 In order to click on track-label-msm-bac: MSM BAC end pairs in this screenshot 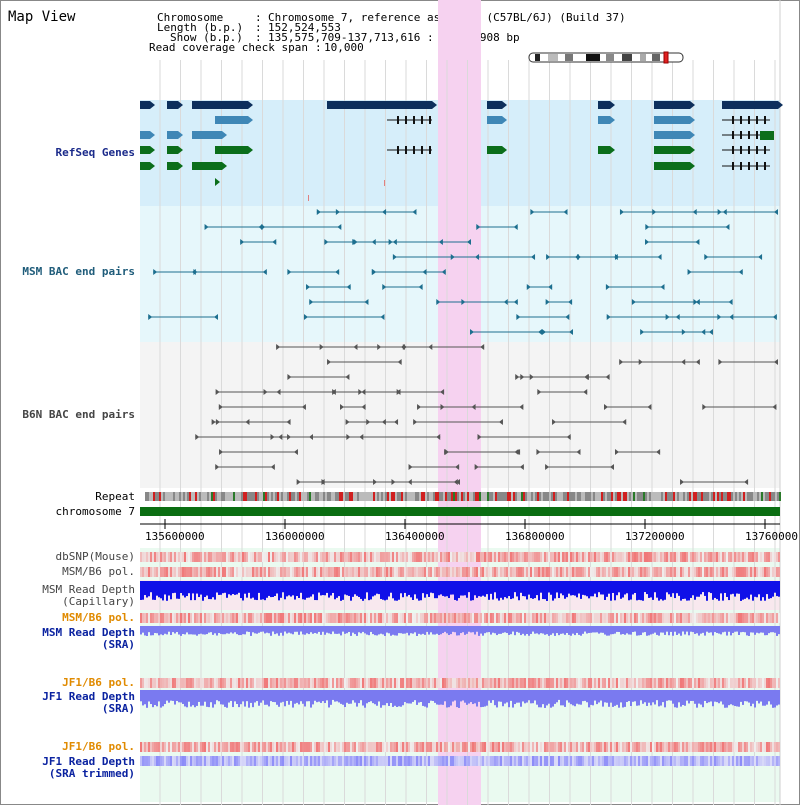, I will do `click(78, 271)`.